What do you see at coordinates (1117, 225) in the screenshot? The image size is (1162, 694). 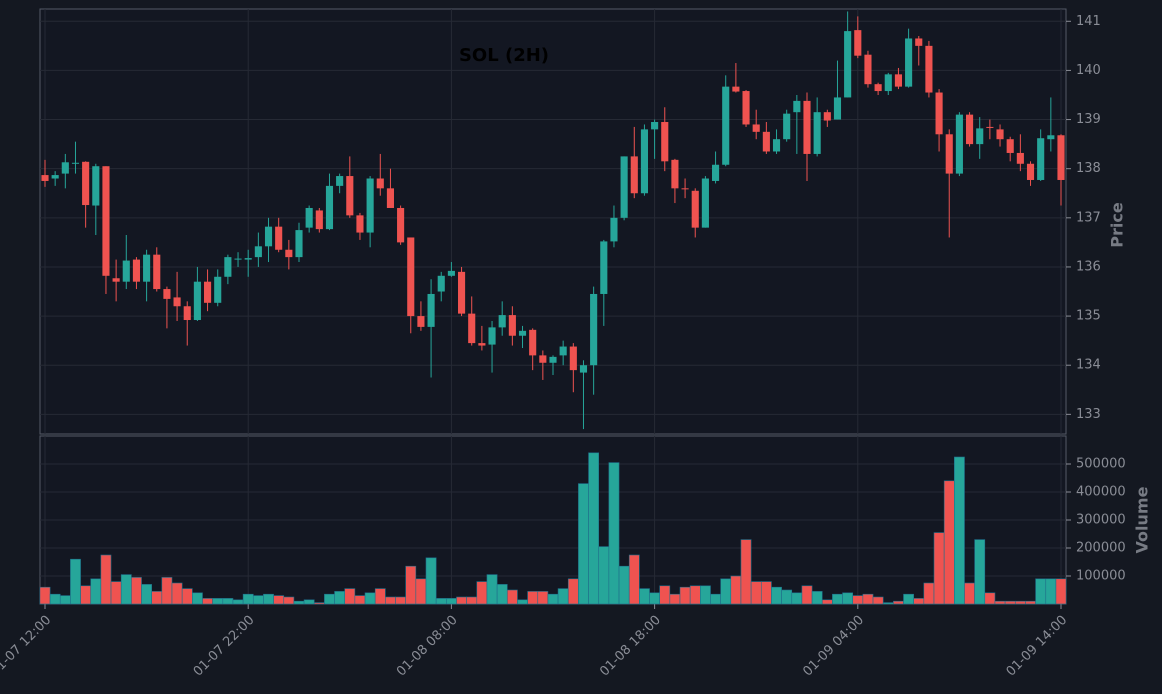 I see `y-axis-label: Price` at bounding box center [1117, 225].